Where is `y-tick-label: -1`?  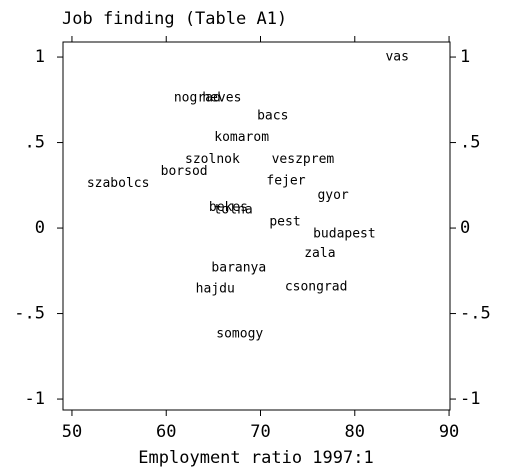 y-tick-label: -1 is located at coordinates (35, 399).